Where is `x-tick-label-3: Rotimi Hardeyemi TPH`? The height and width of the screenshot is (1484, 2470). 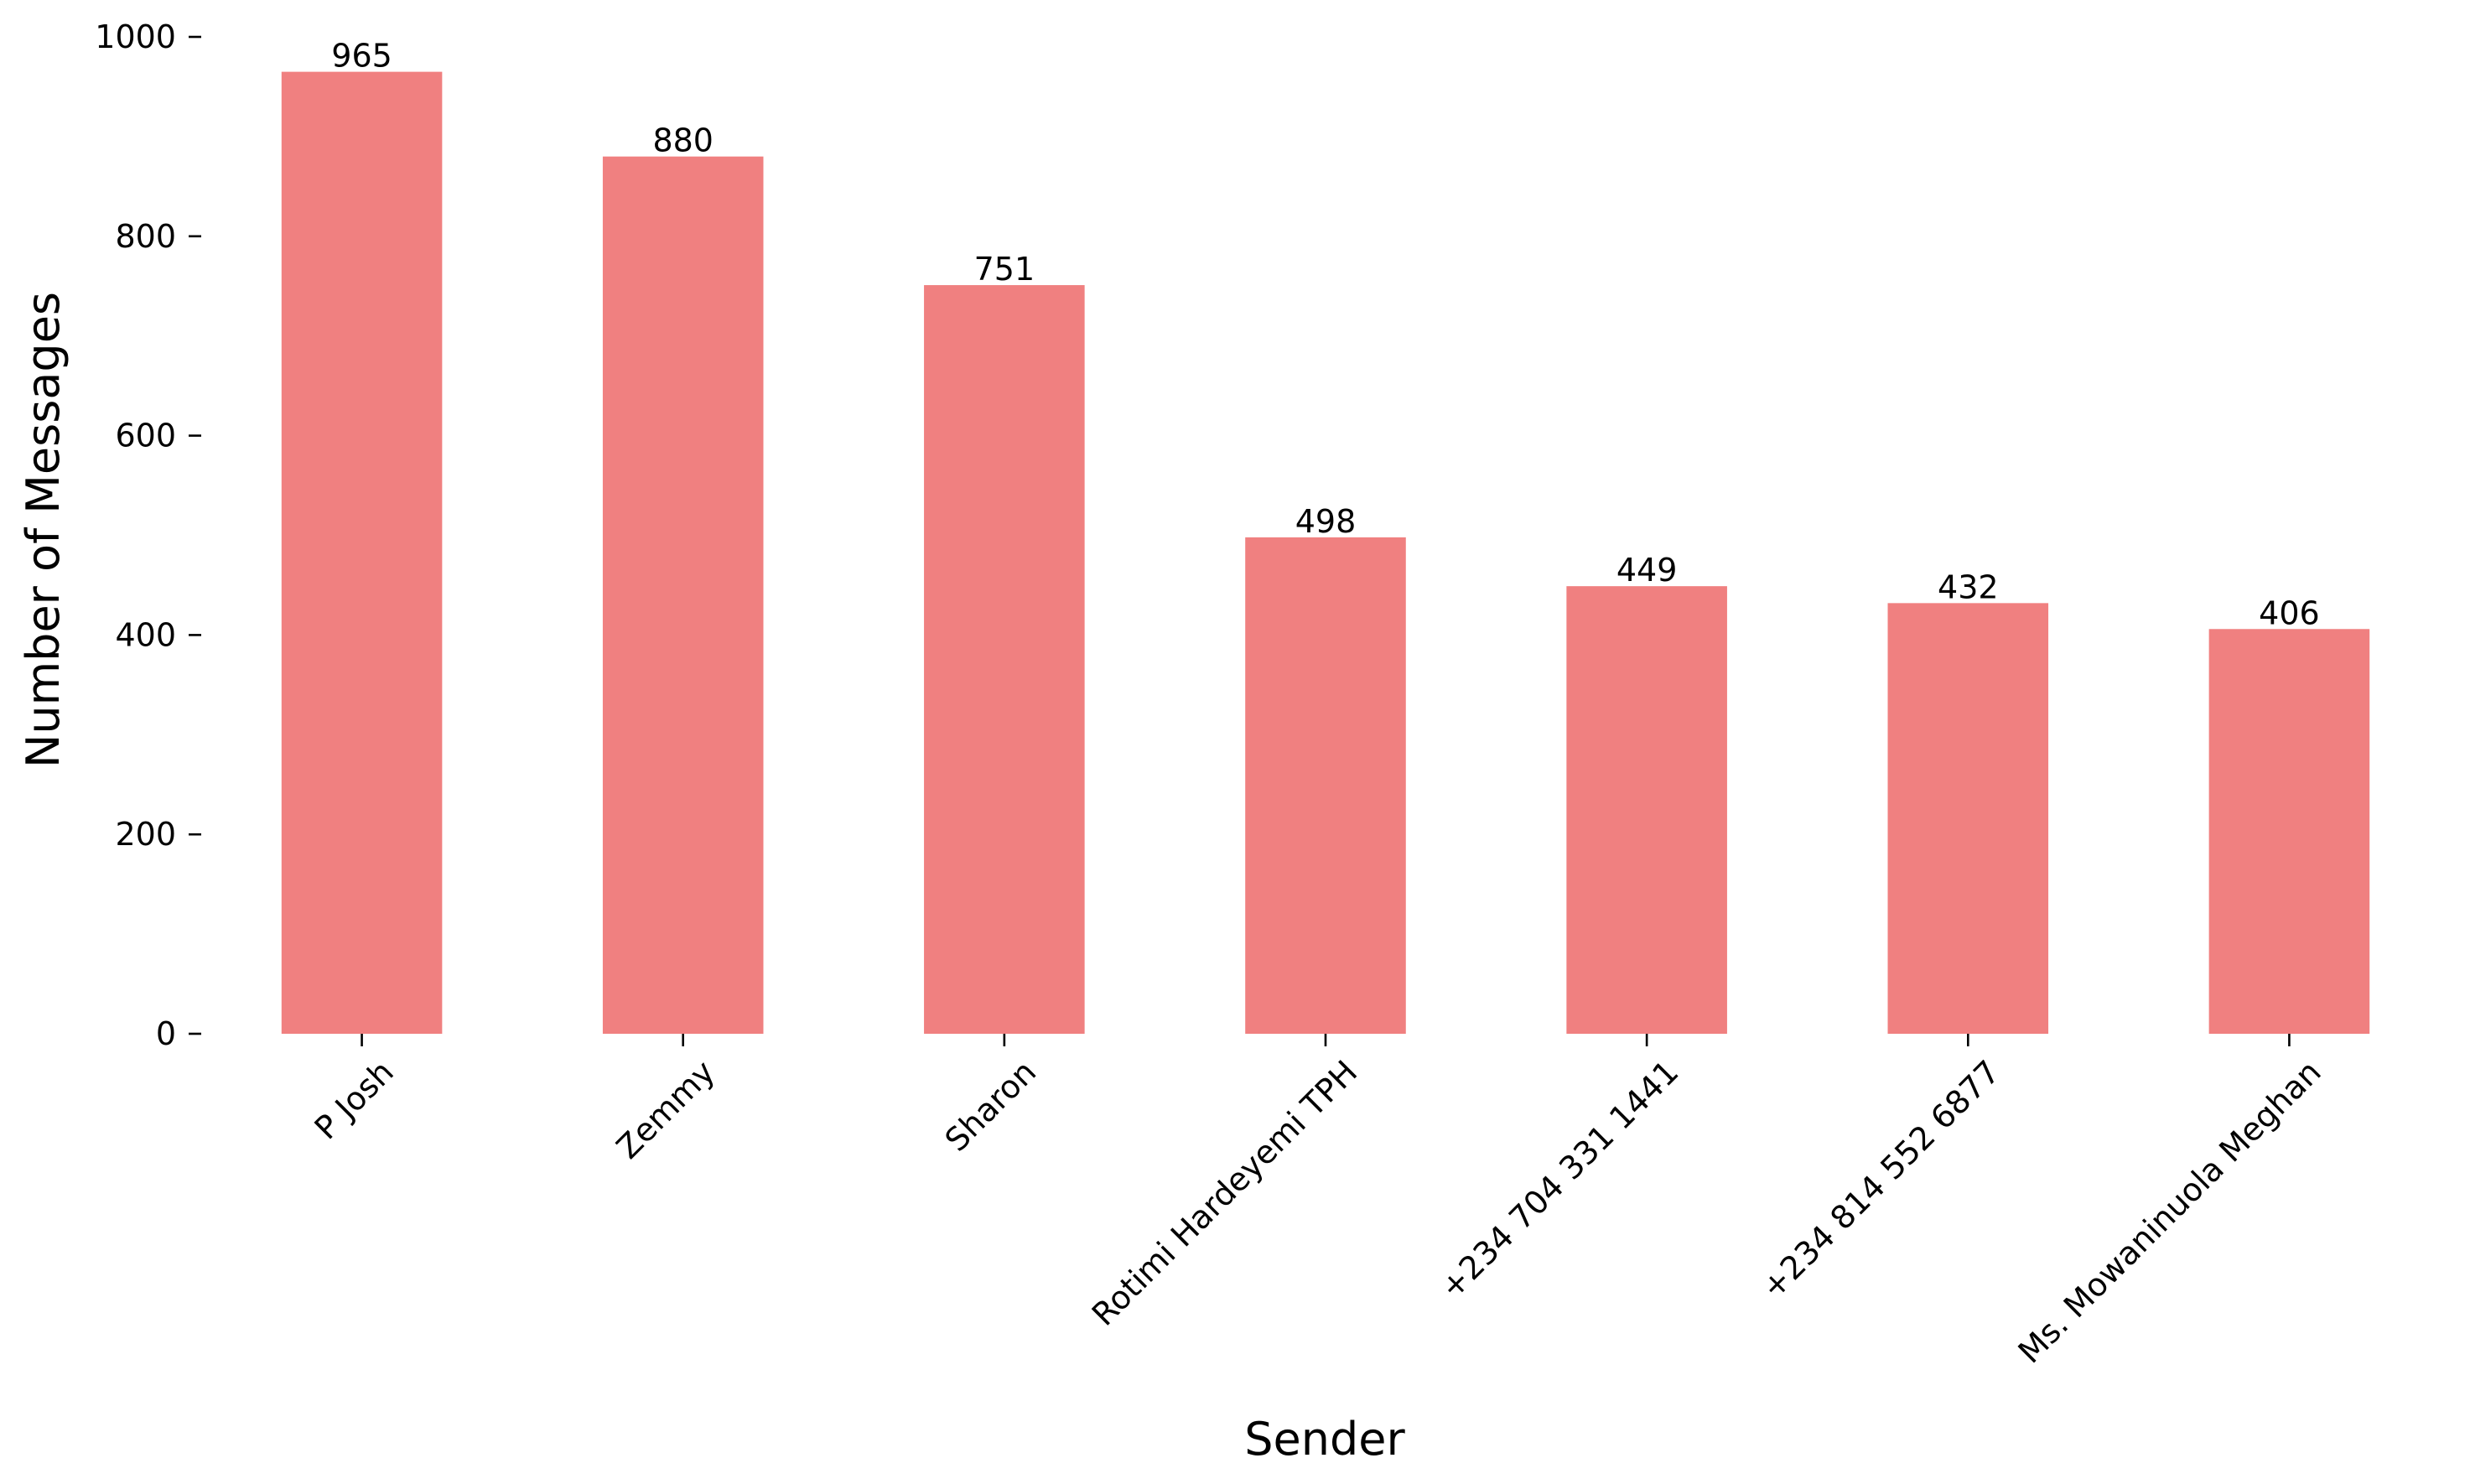 x-tick-label-3: Rotimi Hardeyemi TPH is located at coordinates (1224, 1192).